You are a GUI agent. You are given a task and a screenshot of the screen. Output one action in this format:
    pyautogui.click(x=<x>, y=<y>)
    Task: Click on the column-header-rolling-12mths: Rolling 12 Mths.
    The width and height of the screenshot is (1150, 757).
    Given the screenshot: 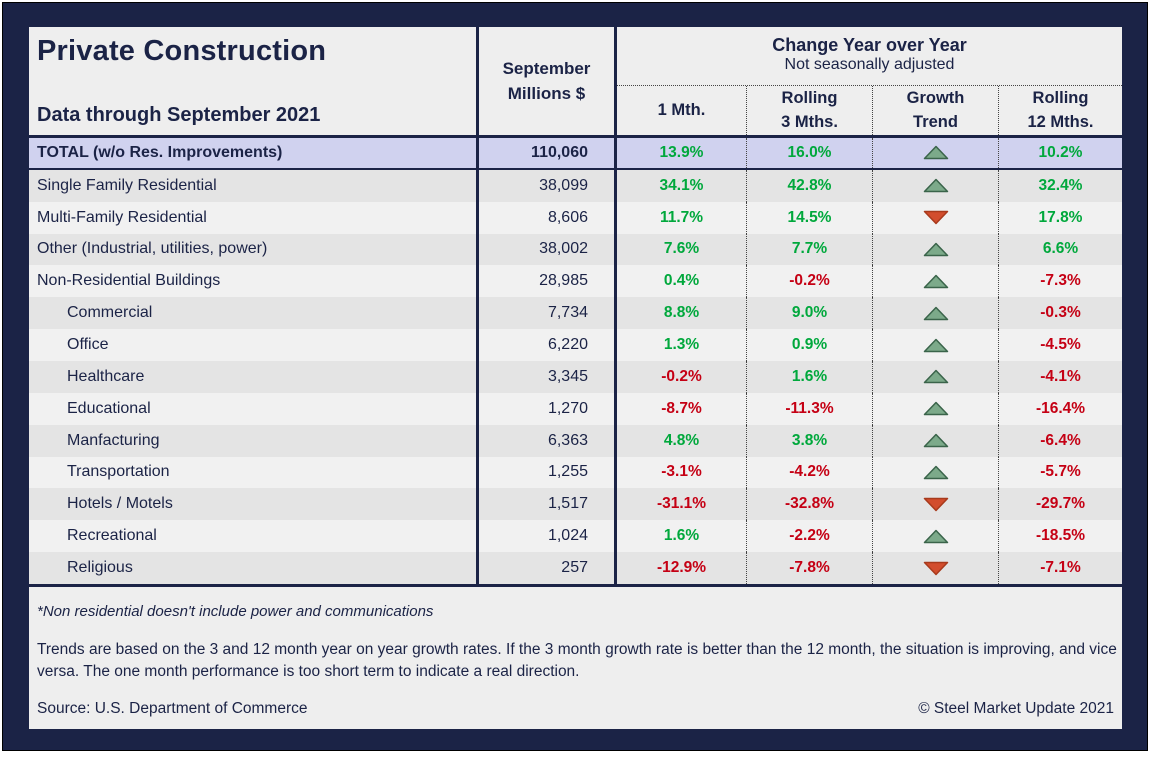 What is the action you would take?
    pyautogui.click(x=1060, y=109)
    